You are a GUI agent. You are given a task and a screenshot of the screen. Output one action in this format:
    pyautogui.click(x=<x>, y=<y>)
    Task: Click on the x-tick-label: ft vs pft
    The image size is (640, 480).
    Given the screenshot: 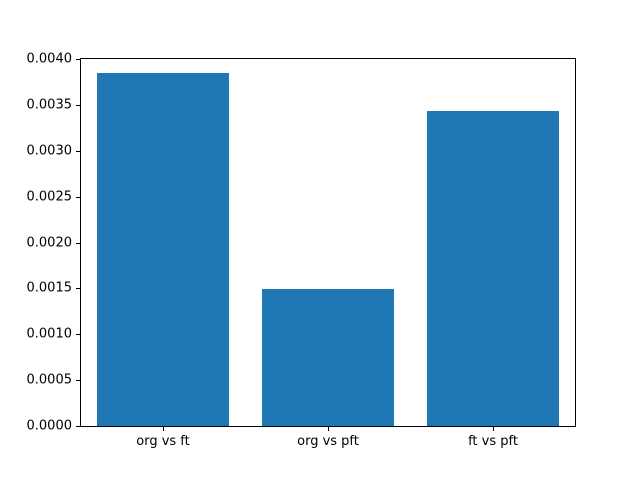 What is the action you would take?
    pyautogui.click(x=493, y=441)
    